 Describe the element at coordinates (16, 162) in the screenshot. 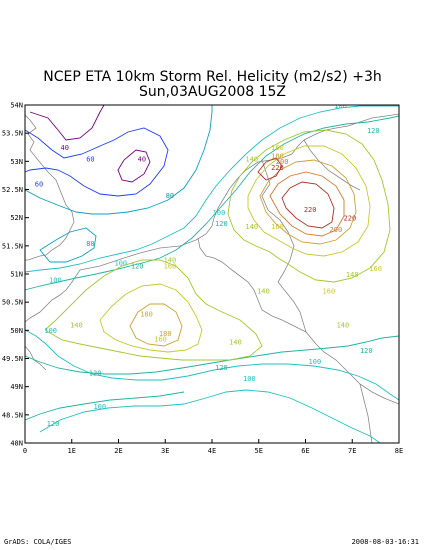

I see `lat-tick-label: 53N` at that location.